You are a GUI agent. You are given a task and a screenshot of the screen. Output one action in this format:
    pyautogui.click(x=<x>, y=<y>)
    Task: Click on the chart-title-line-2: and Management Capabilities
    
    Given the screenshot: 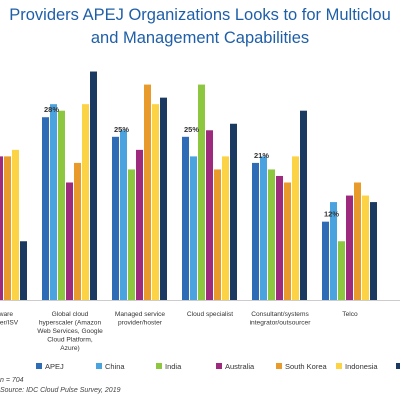 What is the action you would take?
    pyautogui.click(x=200, y=38)
    